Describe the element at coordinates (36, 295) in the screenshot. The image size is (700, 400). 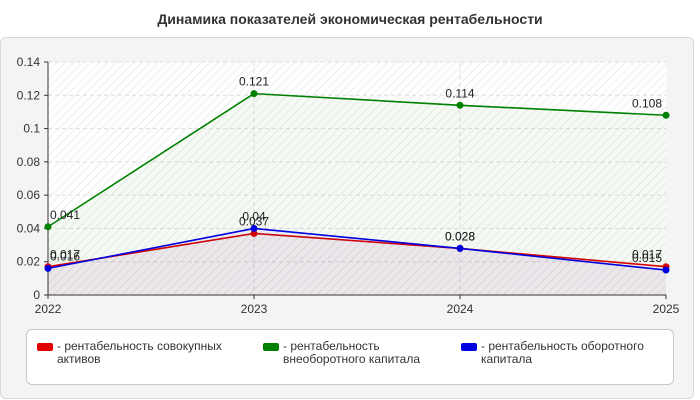
I see `y-tick-label: 0` at that location.